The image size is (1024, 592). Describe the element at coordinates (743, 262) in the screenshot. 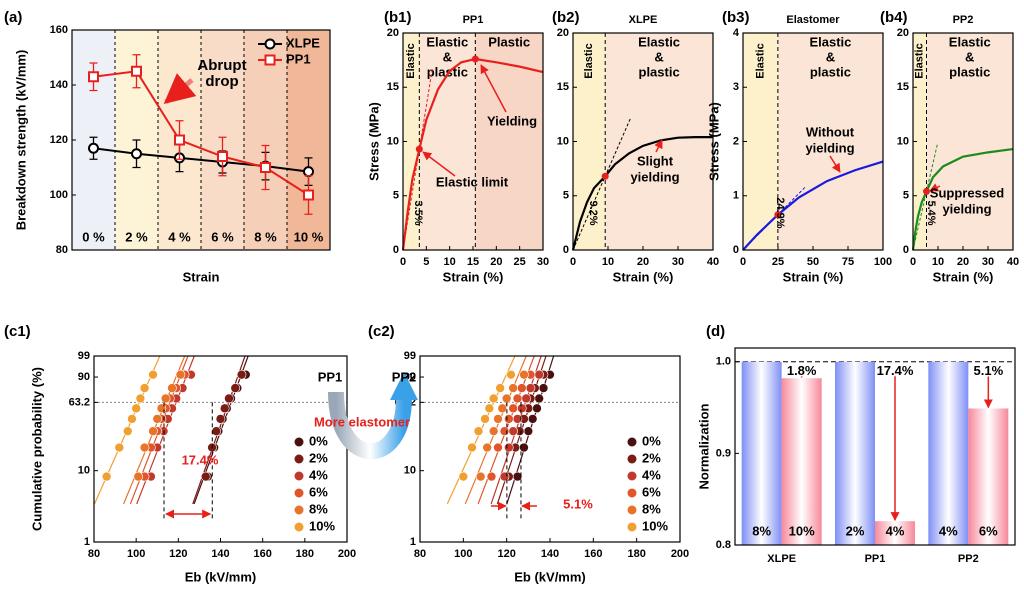

I see `x-tick-label: 0` at that location.